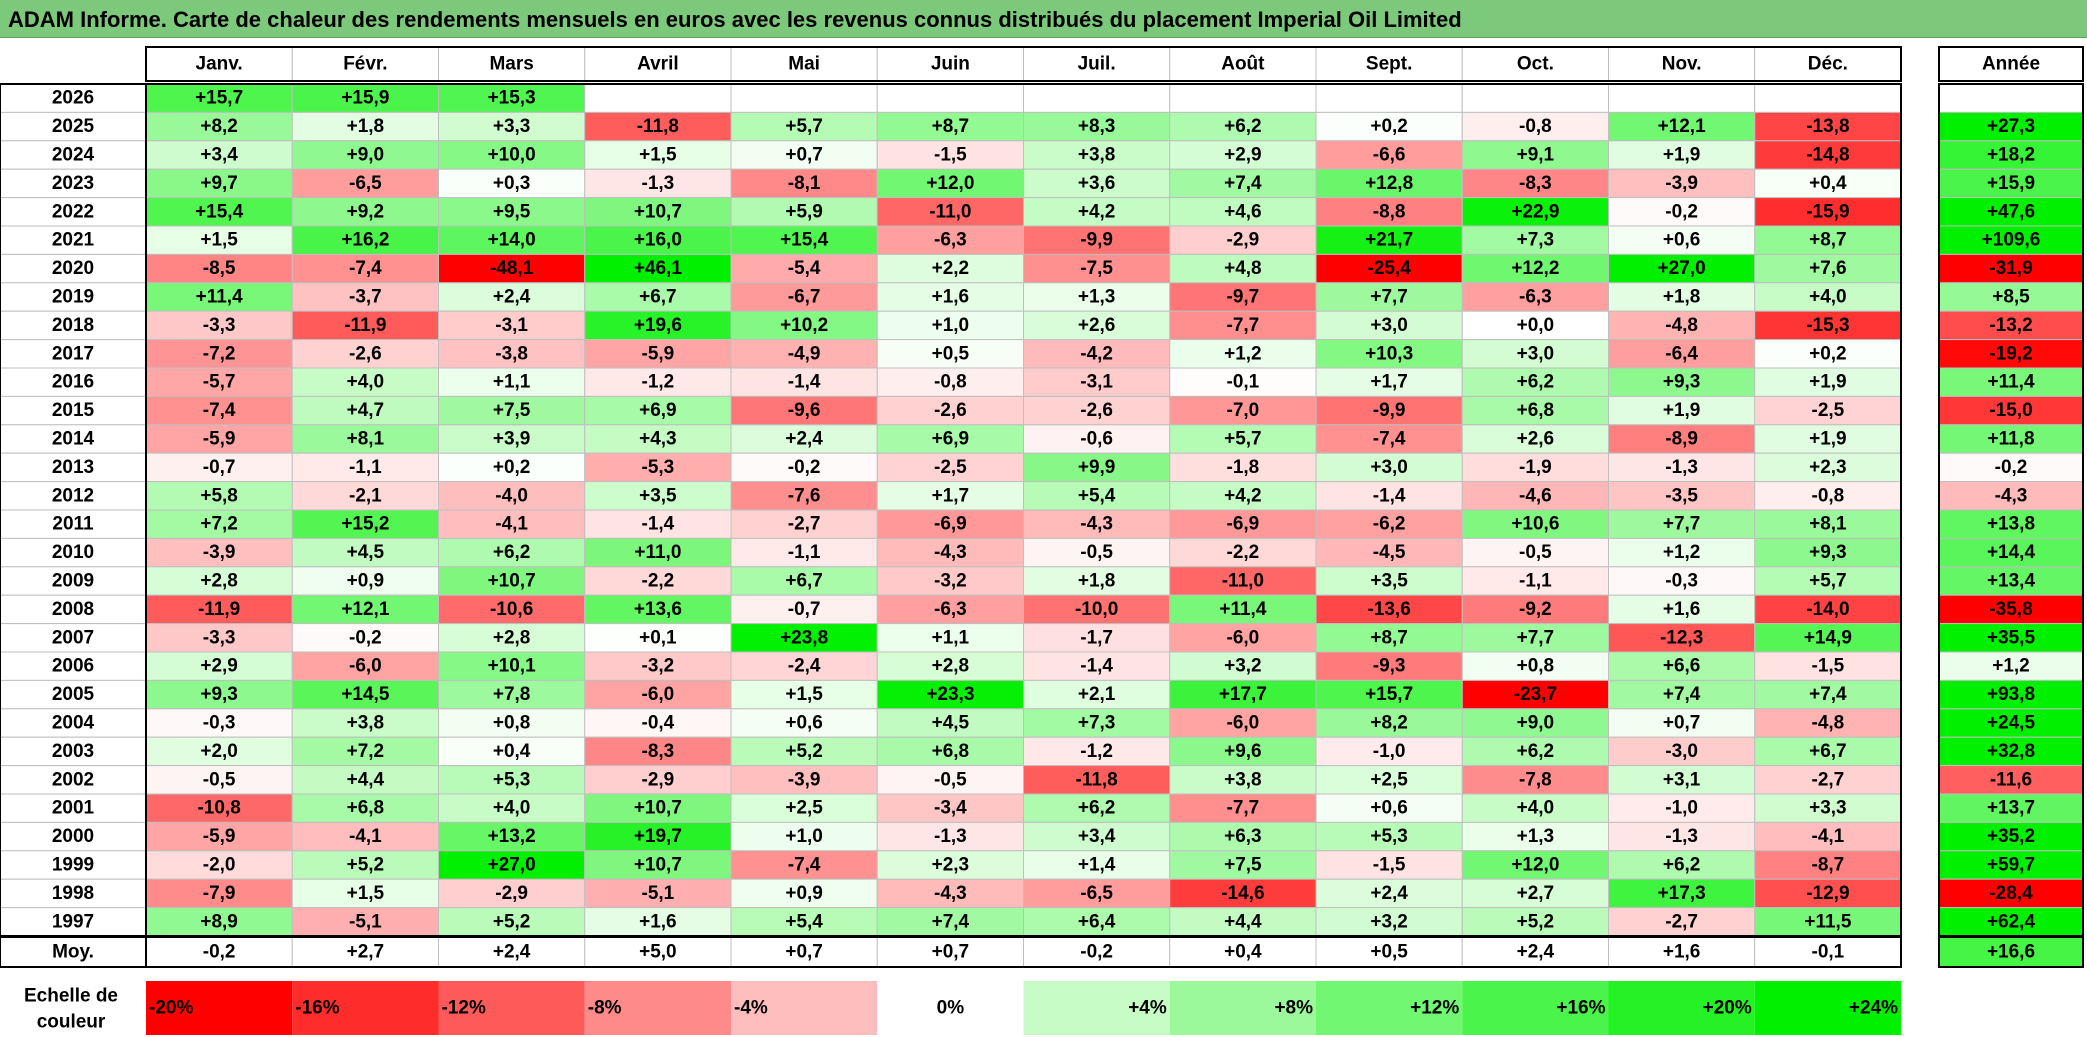 This screenshot has width=2087, height=1037. What do you see at coordinates (1243, 952) in the screenshot?
I see `avg-cell` at bounding box center [1243, 952].